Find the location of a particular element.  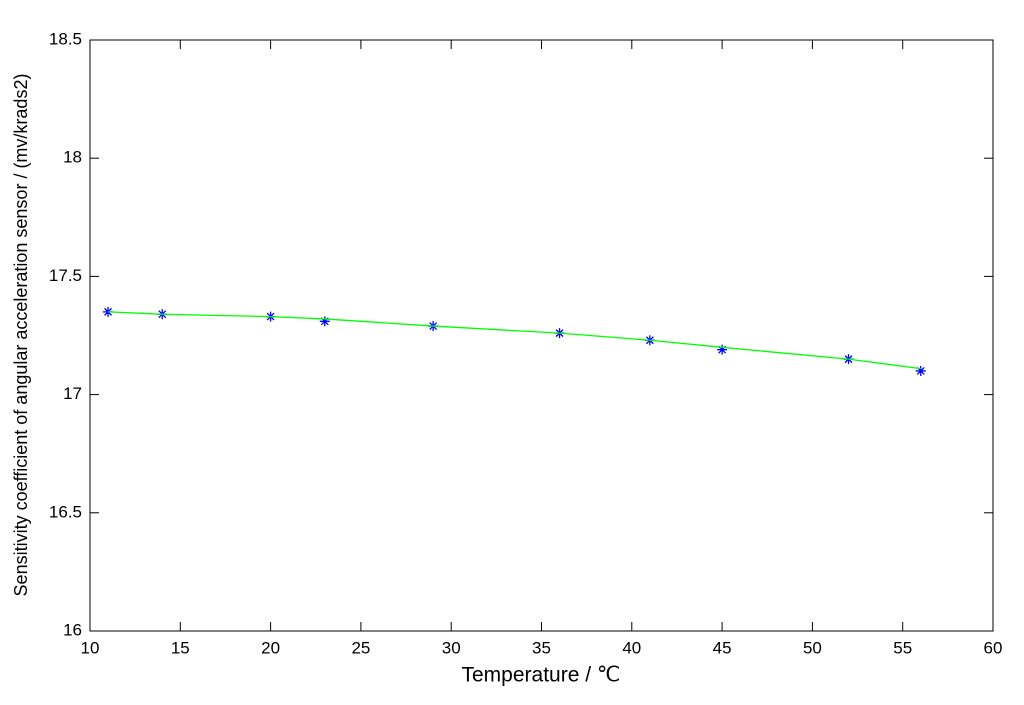

series-line is located at coordinates (514, 340).